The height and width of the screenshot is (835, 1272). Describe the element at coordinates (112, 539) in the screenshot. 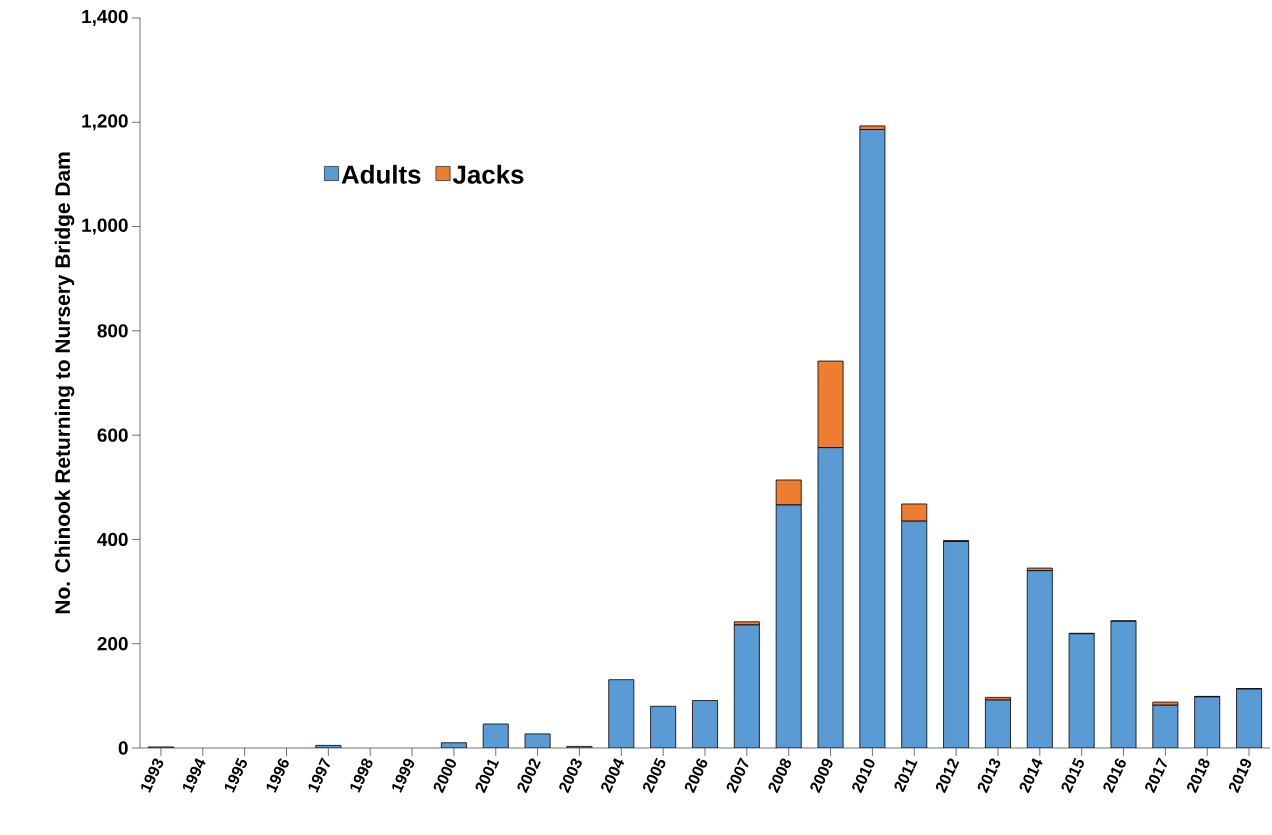

I see `y-tick-label: 400` at that location.